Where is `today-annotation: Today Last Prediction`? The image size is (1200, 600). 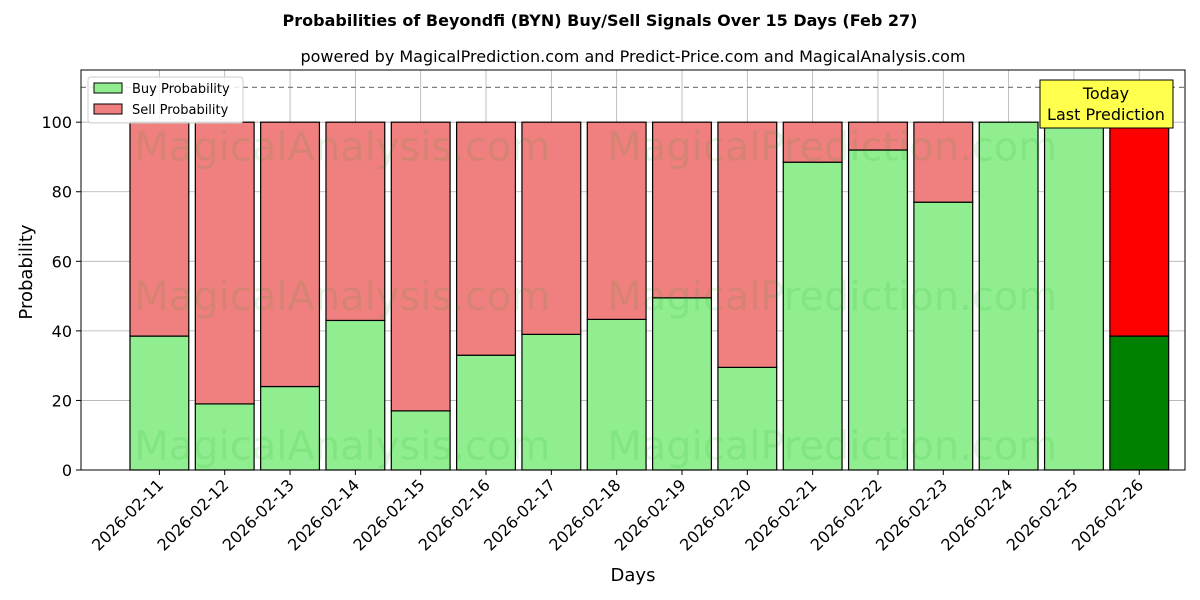 today-annotation: Today Last Prediction is located at coordinates (1106, 104).